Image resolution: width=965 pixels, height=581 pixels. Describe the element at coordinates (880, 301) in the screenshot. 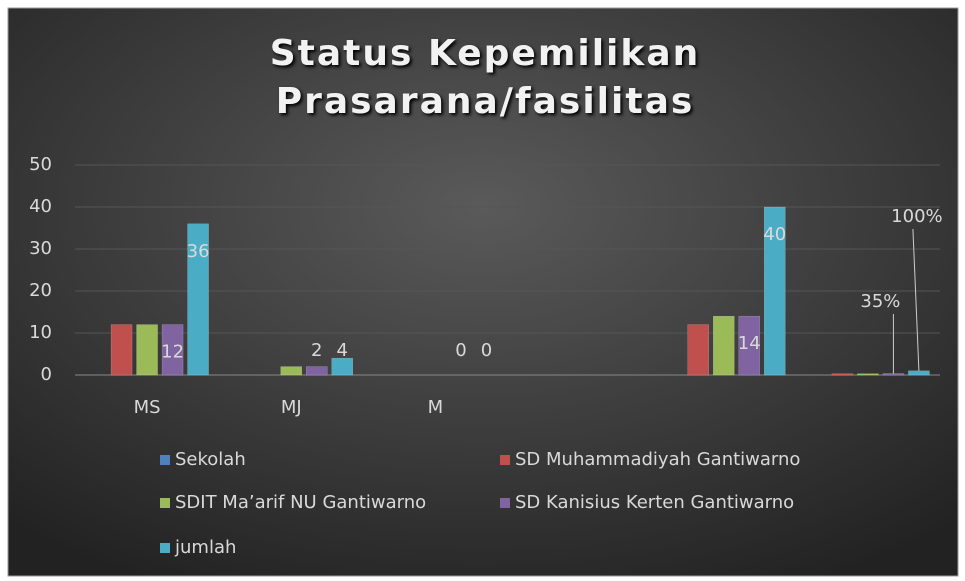

I see `data-label: 35%` at that location.